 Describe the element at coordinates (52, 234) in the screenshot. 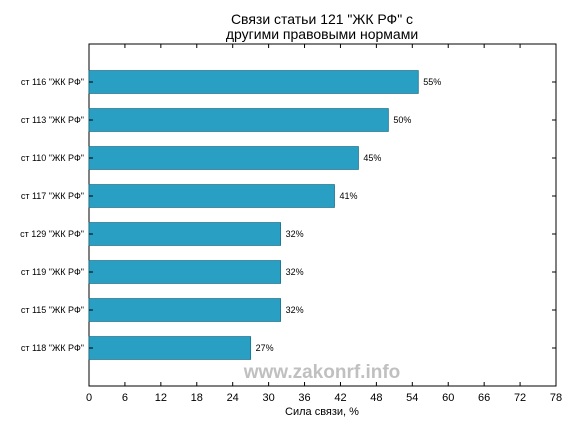

I see `category-label: ст 129 "ЖК РФ"` at that location.